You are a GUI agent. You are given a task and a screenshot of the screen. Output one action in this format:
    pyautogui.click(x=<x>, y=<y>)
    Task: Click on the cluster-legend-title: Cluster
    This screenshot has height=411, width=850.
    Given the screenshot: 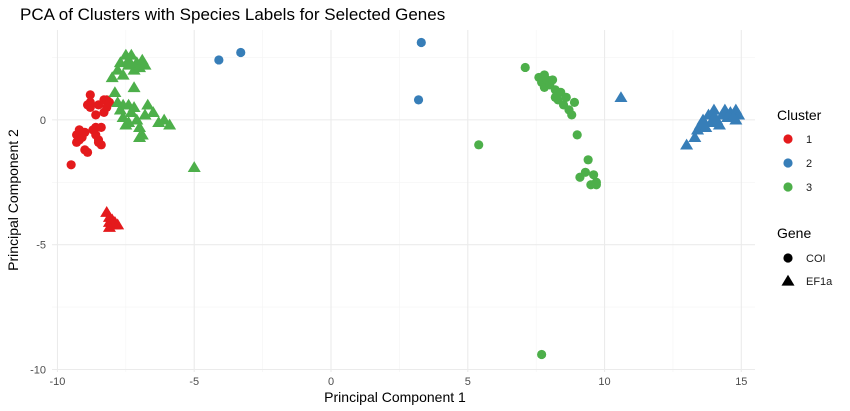 What is the action you would take?
    pyautogui.click(x=799, y=115)
    